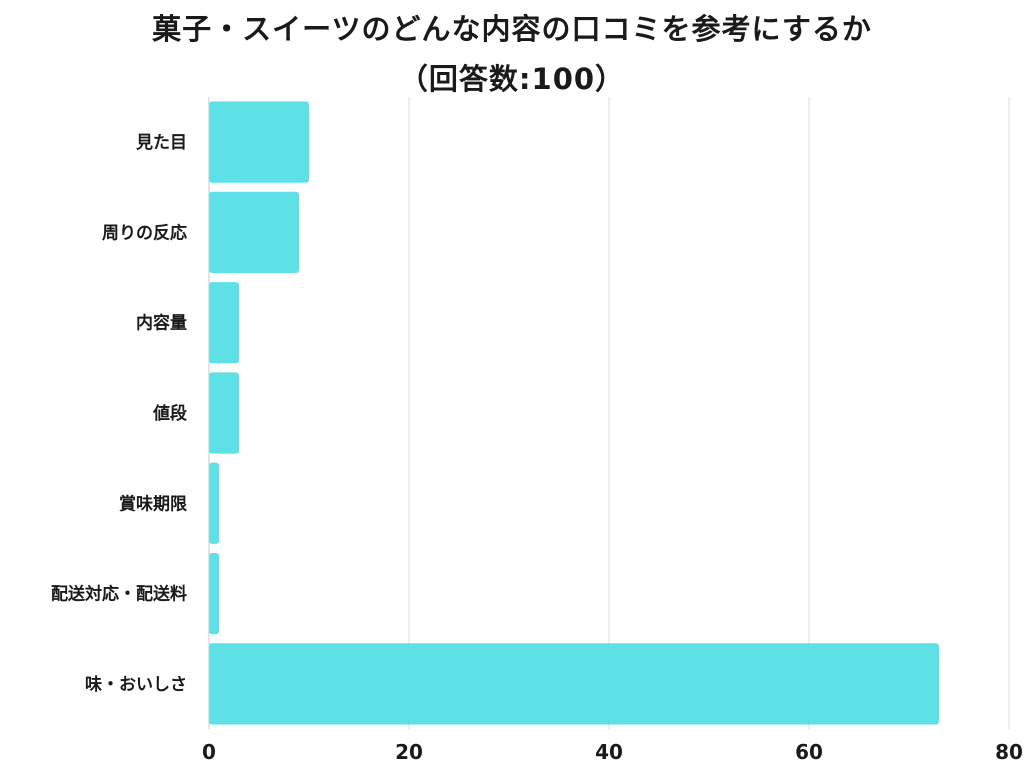  What do you see at coordinates (512, 79) in the screenshot?
I see `chart-subtitle: （回答数:100）` at bounding box center [512, 79].